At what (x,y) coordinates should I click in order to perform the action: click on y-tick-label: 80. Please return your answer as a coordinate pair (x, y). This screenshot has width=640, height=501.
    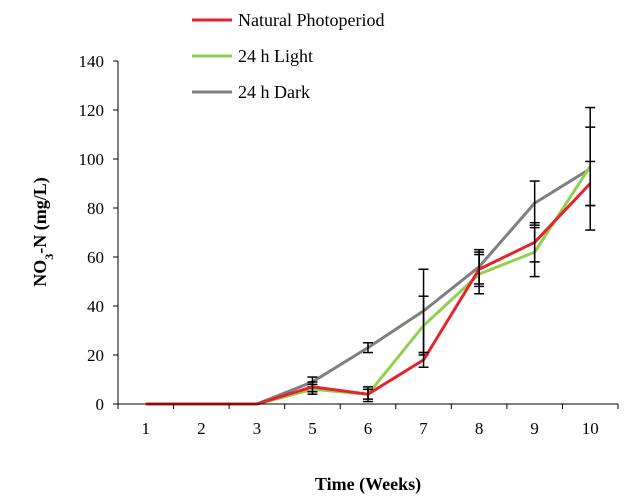
    Looking at the image, I should click on (95, 208).